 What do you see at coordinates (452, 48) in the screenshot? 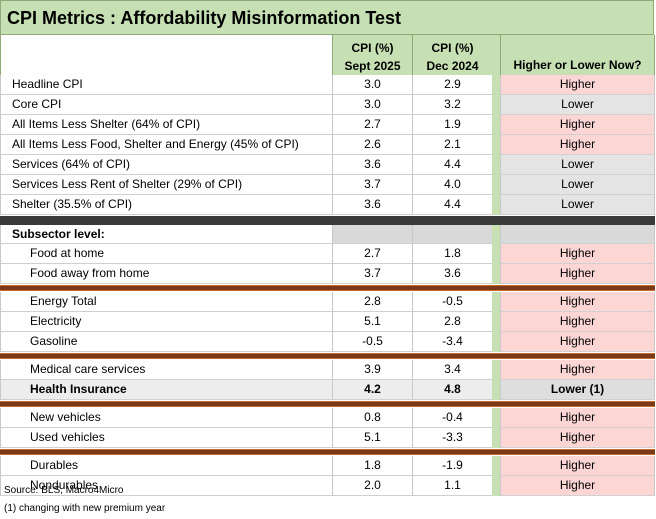
I see `header-dec-line1: CPI (%)` at bounding box center [452, 48].